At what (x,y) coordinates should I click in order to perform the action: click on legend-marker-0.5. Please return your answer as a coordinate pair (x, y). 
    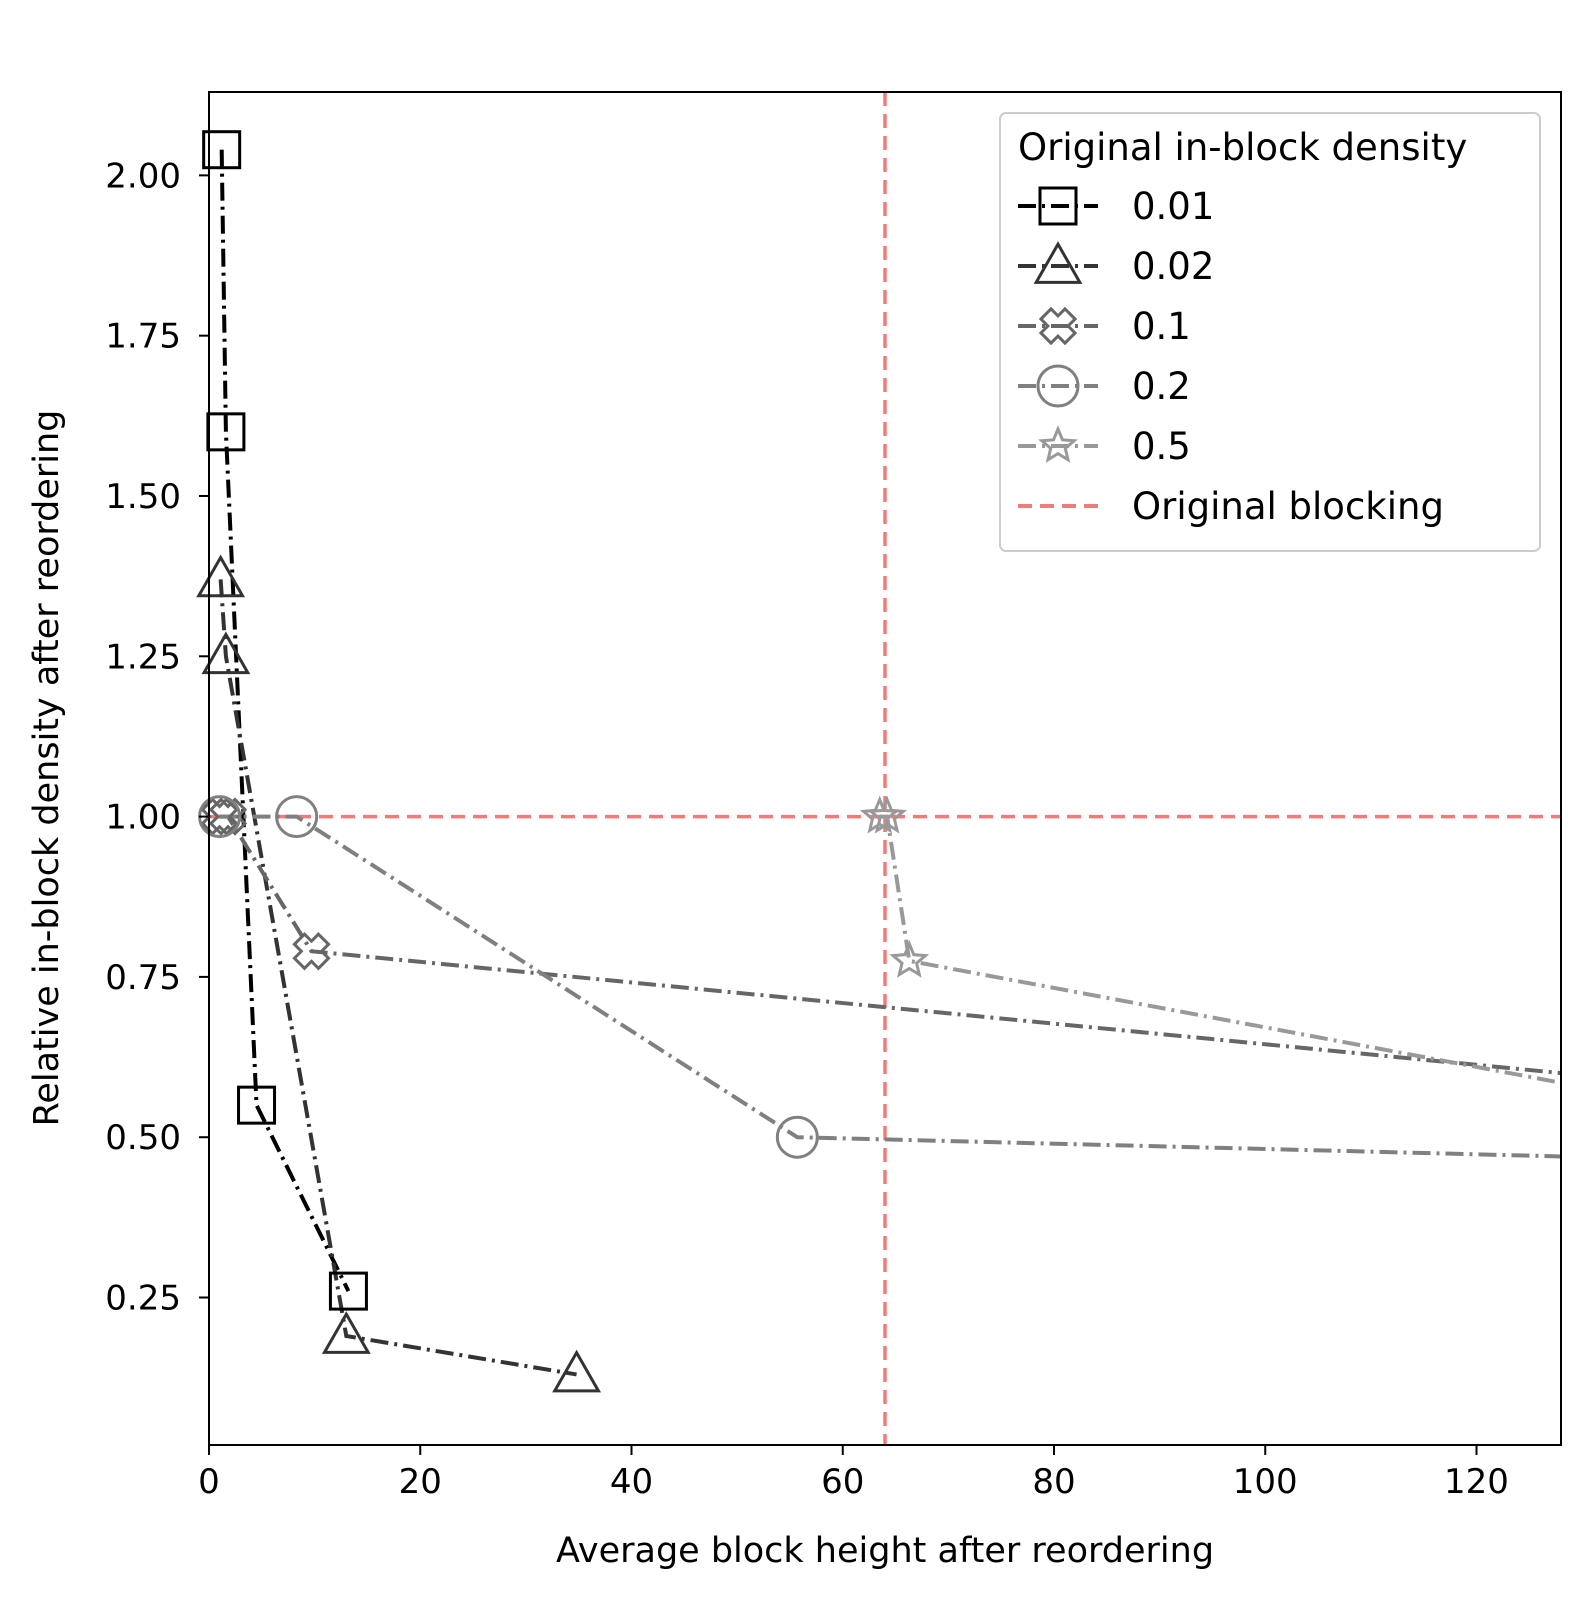
    Looking at the image, I should click on (1058, 444).